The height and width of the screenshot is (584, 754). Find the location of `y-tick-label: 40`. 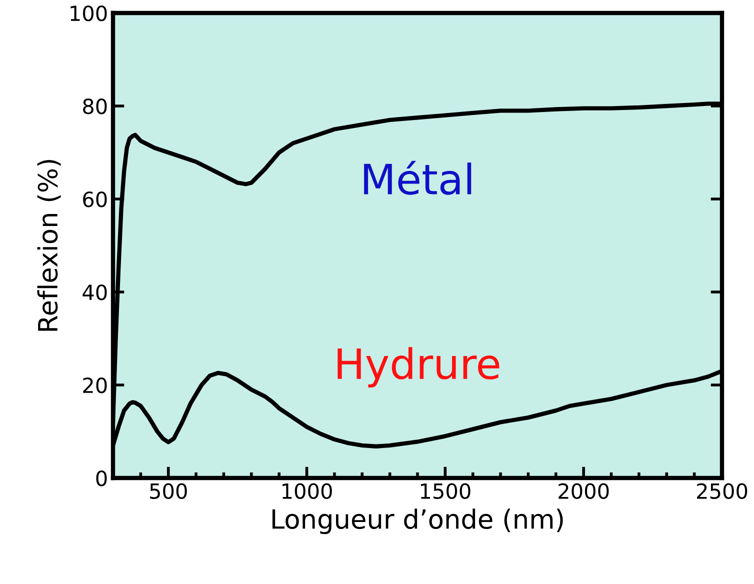

y-tick-label: 40 is located at coordinates (94, 292).